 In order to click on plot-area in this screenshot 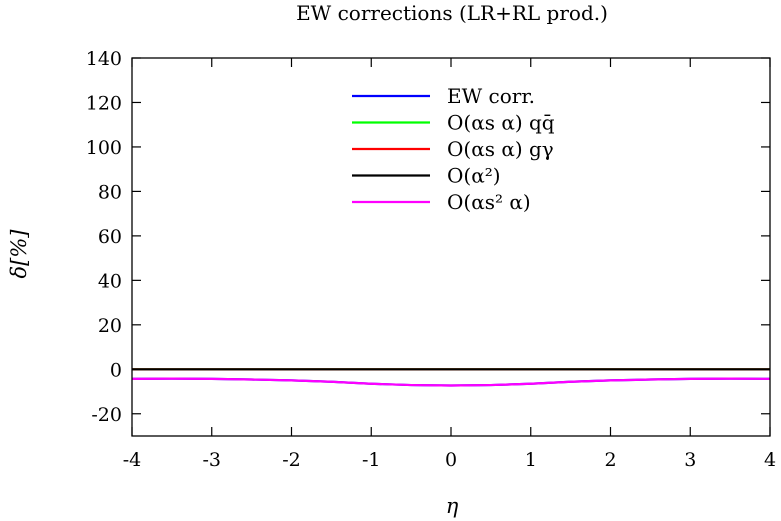, I will do `click(451, 377)`.